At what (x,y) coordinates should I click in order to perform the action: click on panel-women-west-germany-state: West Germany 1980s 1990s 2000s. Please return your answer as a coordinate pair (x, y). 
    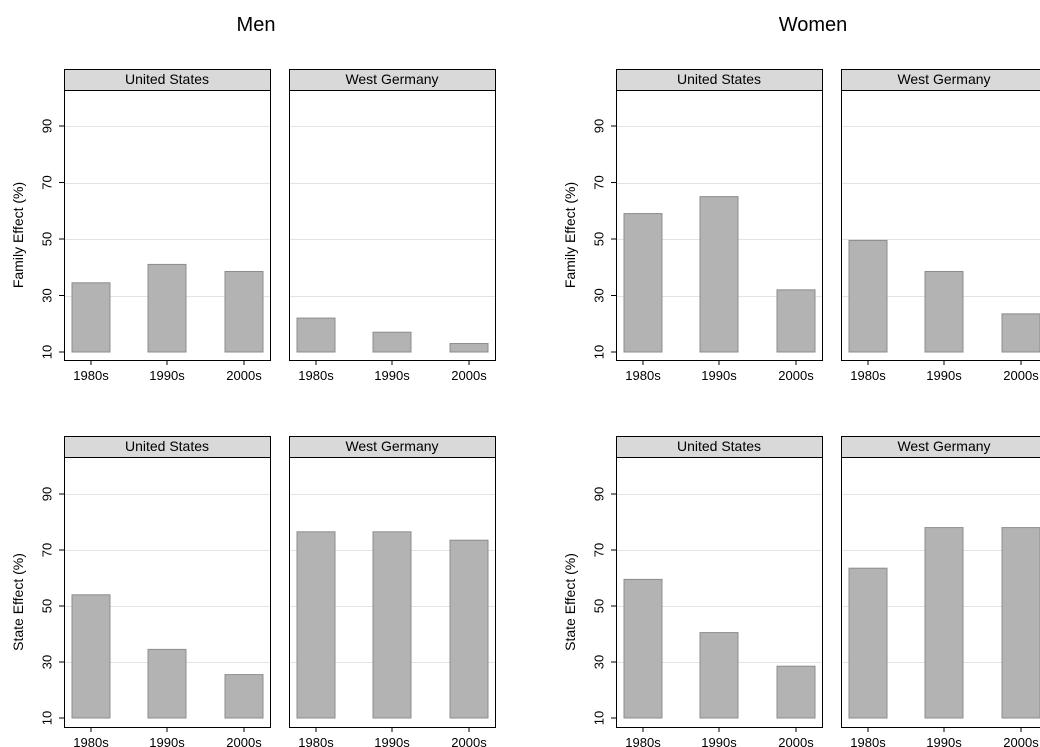
    Looking at the image, I should click on (940, 591).